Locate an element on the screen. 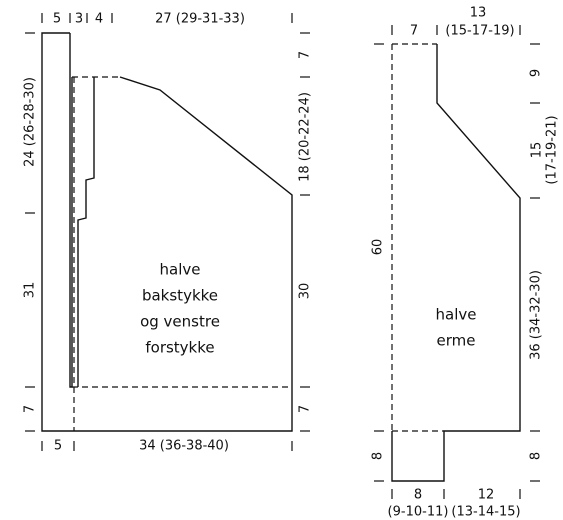  dim-label: 9 is located at coordinates (536, 73).